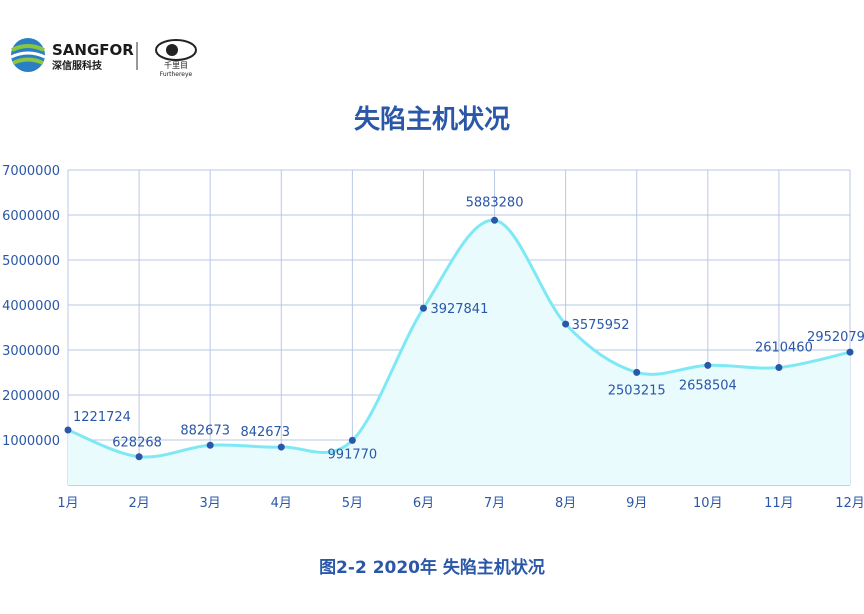 The height and width of the screenshot is (614, 864). Describe the element at coordinates (31, 396) in the screenshot. I see `y-tick-label: 2000000` at that location.